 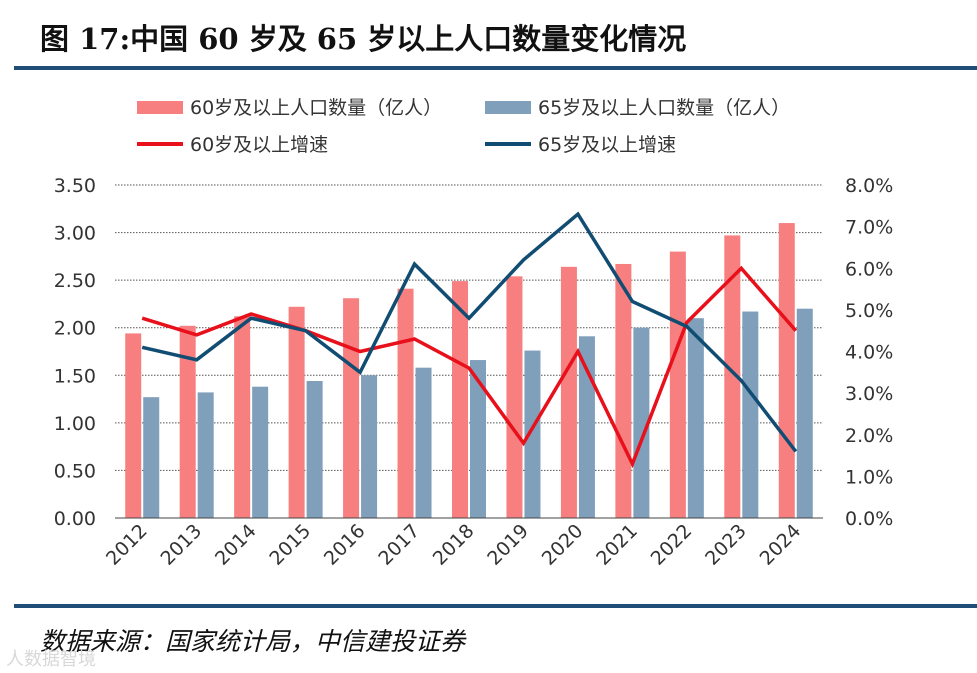 What do you see at coordinates (869, 477) in the screenshot?
I see `y-right-tick-label: 1.0%` at bounding box center [869, 477].